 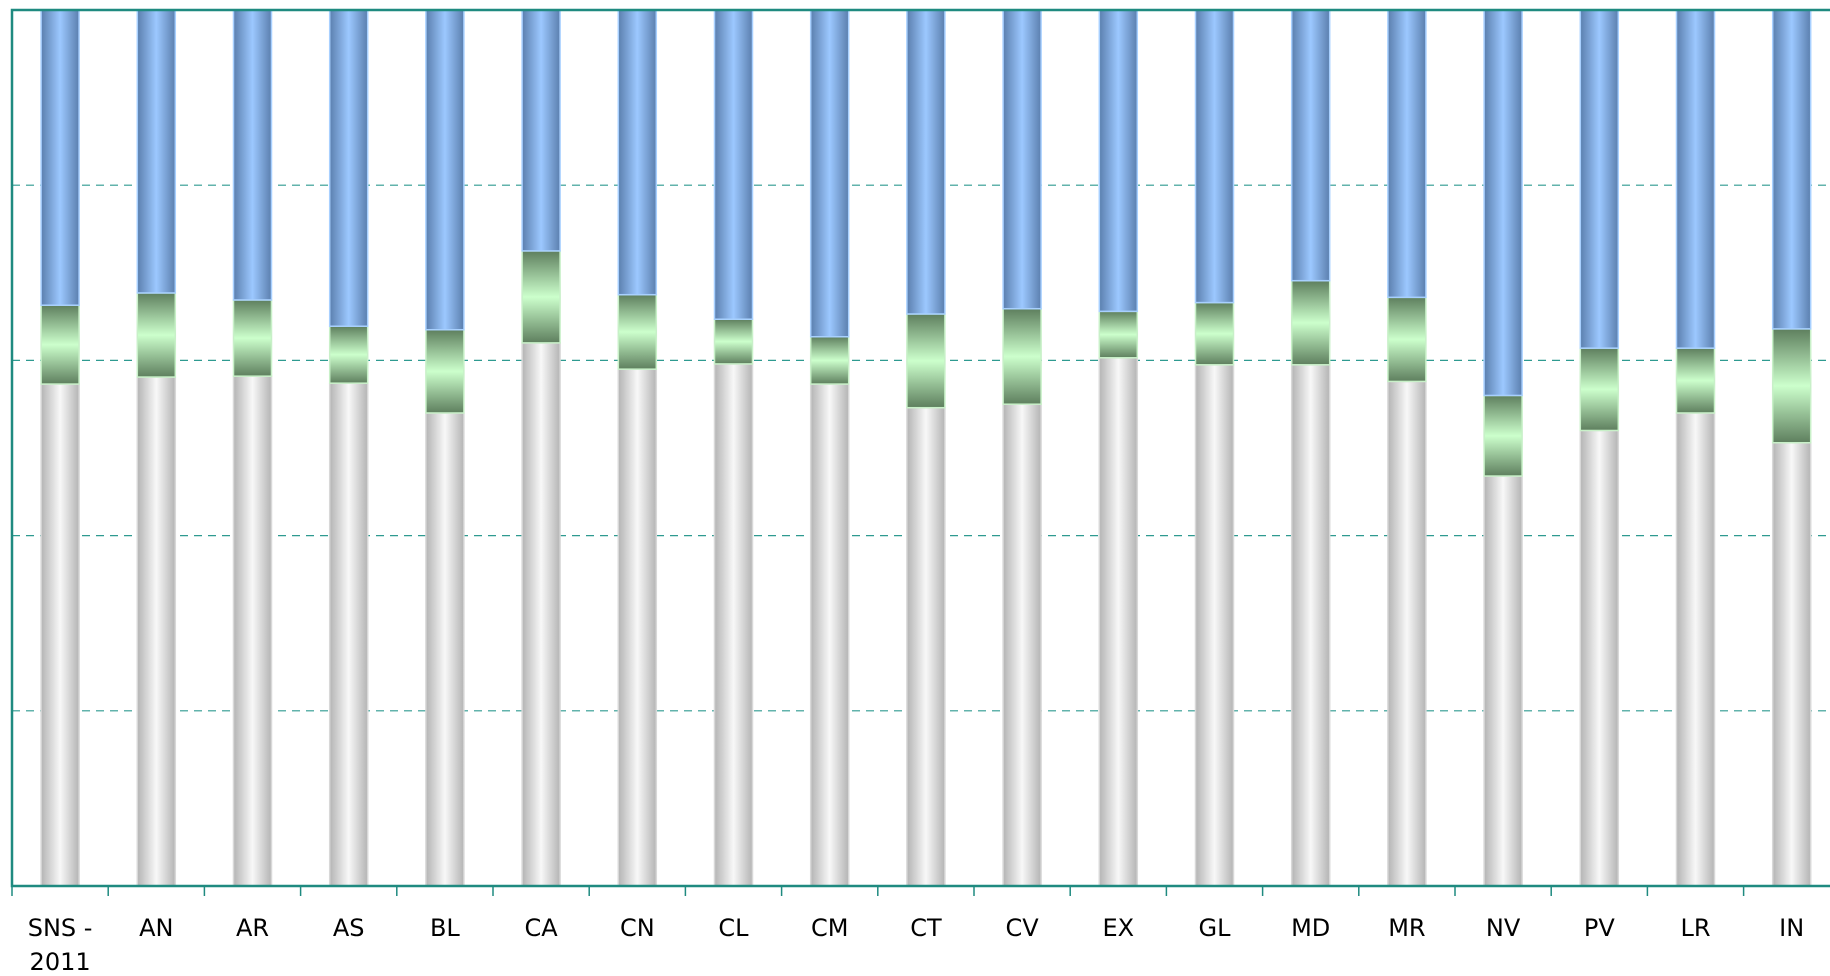 I want to click on x-tick-label-19: IN, so click(x=1791, y=928).